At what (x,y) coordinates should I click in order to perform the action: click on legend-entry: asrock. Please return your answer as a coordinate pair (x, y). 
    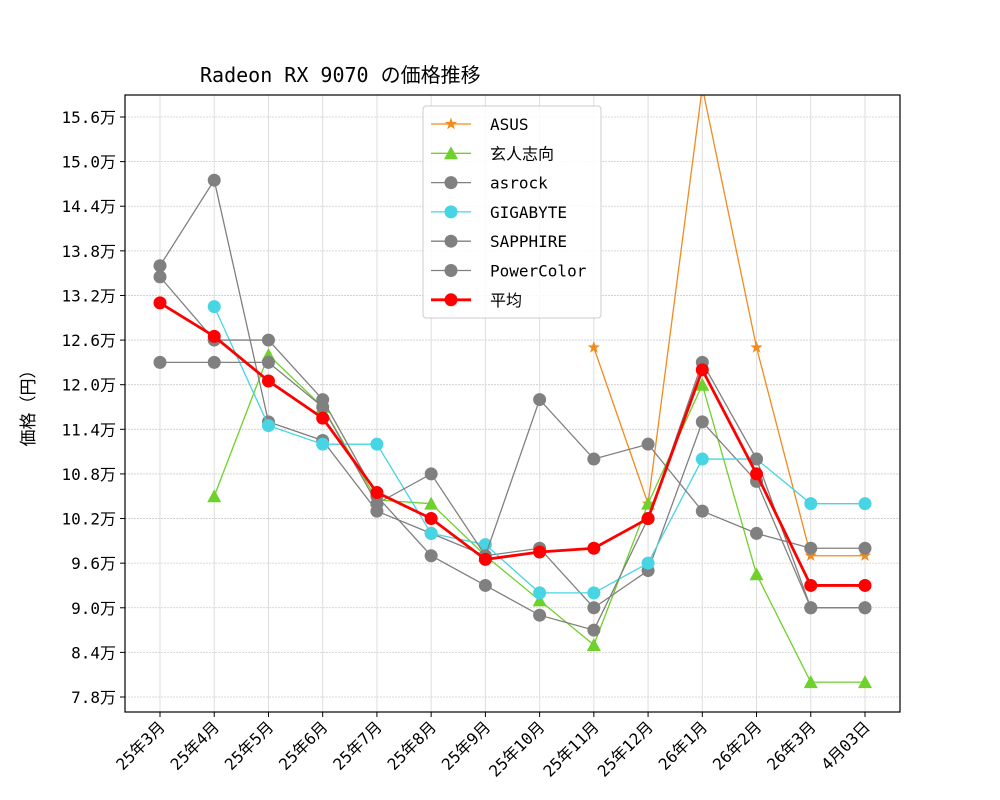
    Looking at the image, I should click on (489, 183).